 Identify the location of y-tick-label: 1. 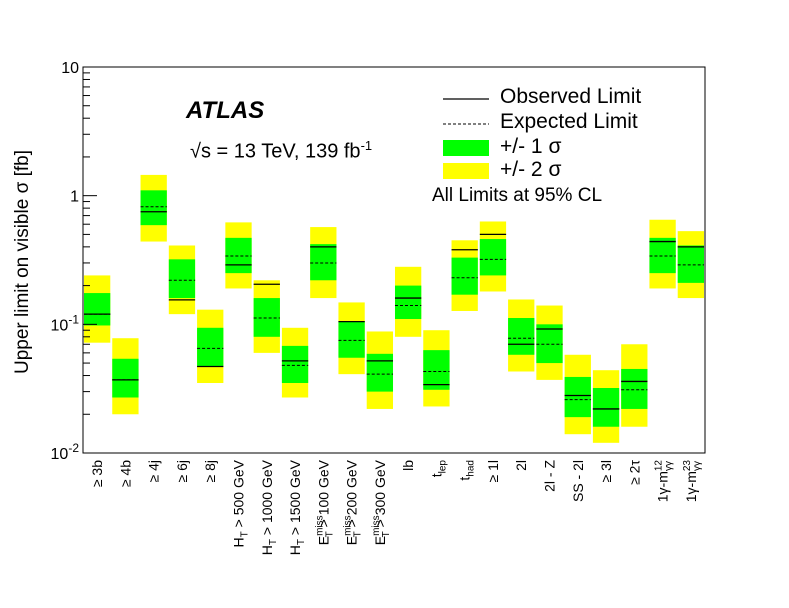
(74, 197).